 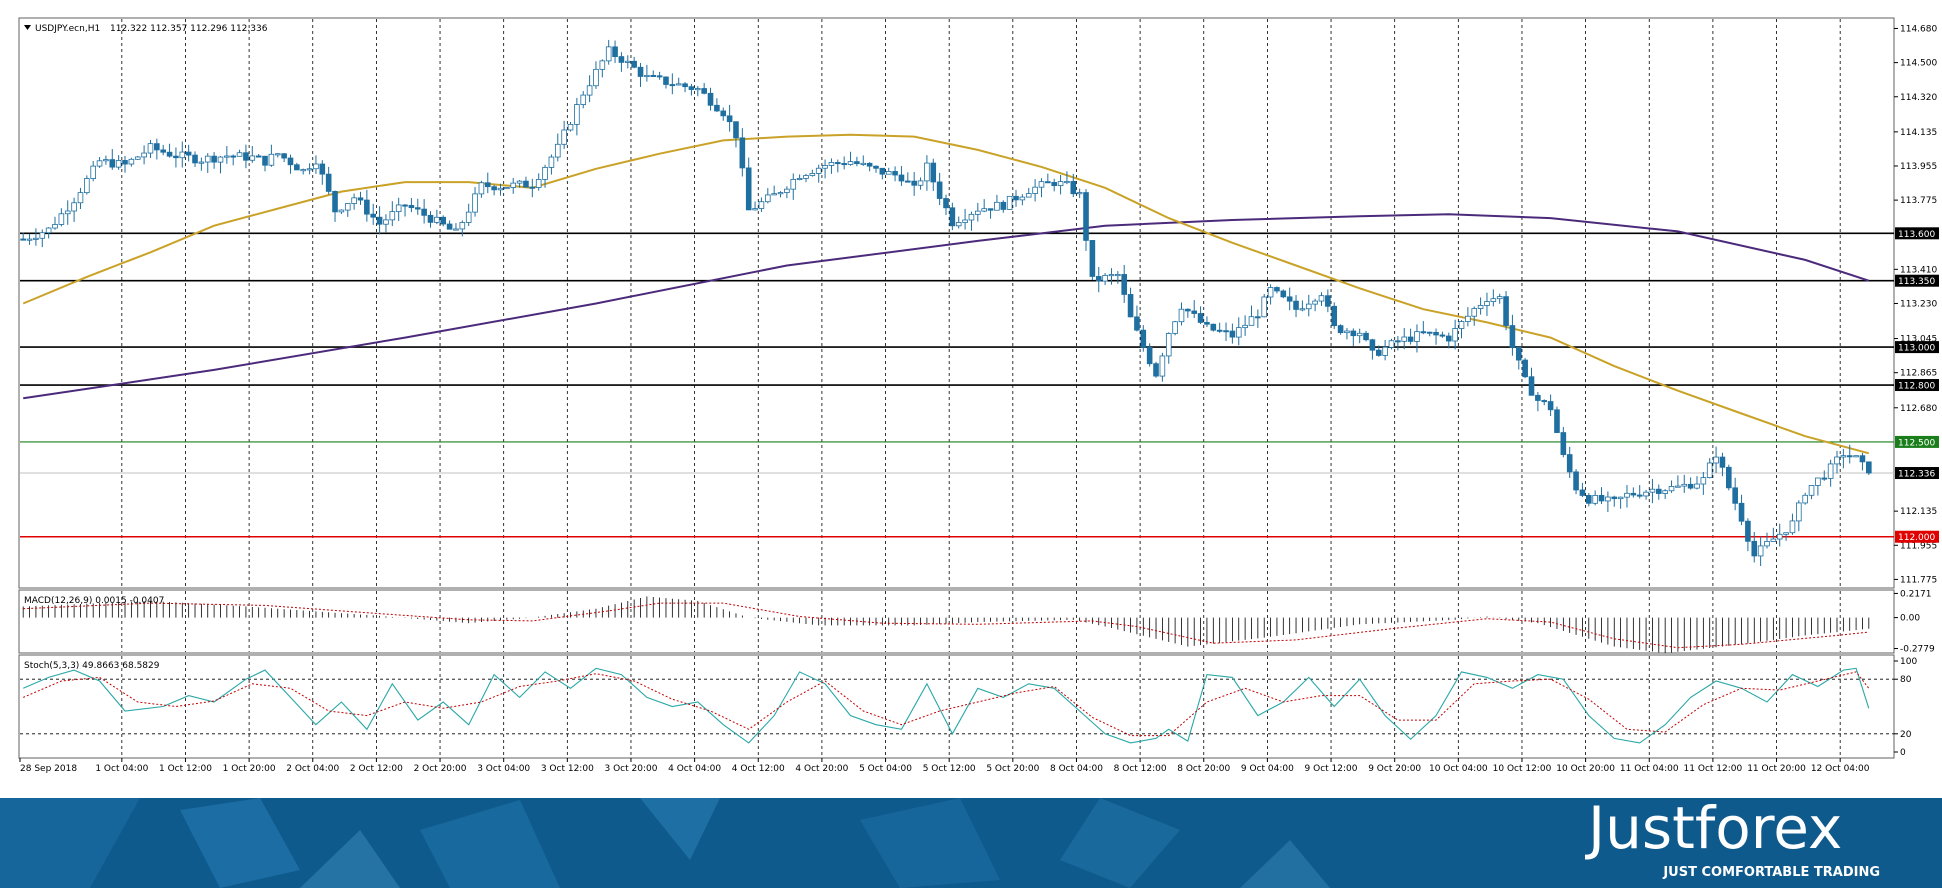 What do you see at coordinates (1140, 769) in the screenshot?
I see `x-tick-label: 8 Oct 12:00` at bounding box center [1140, 769].